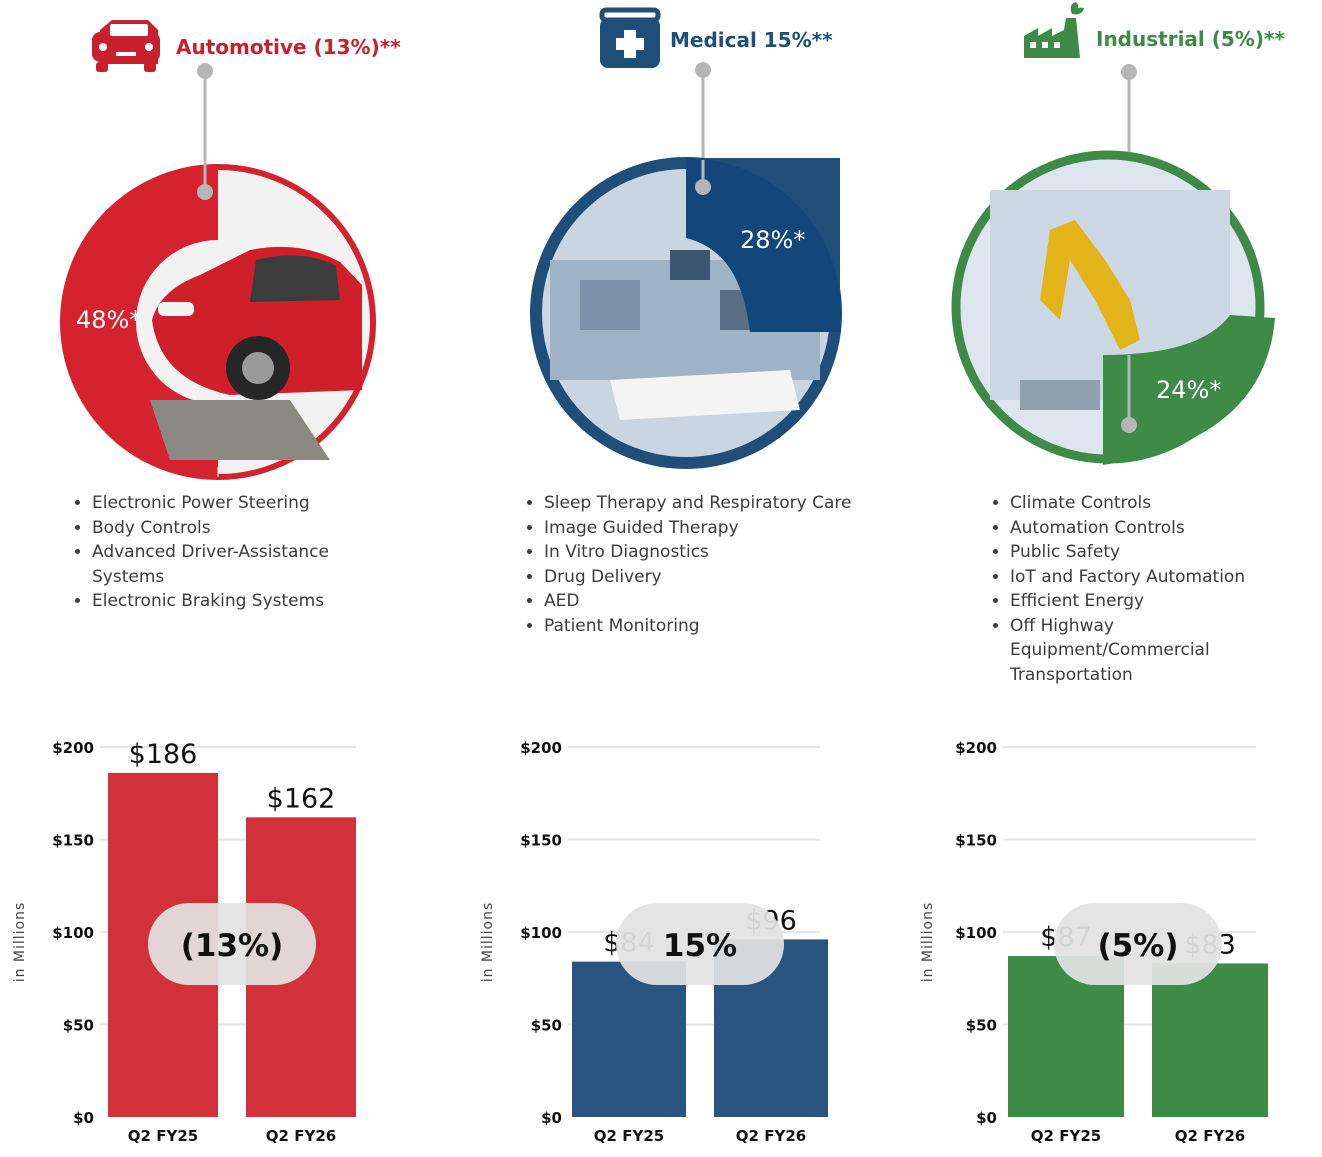 The image size is (1322, 1157). I want to click on medical-share-donut, so click(686, 313).